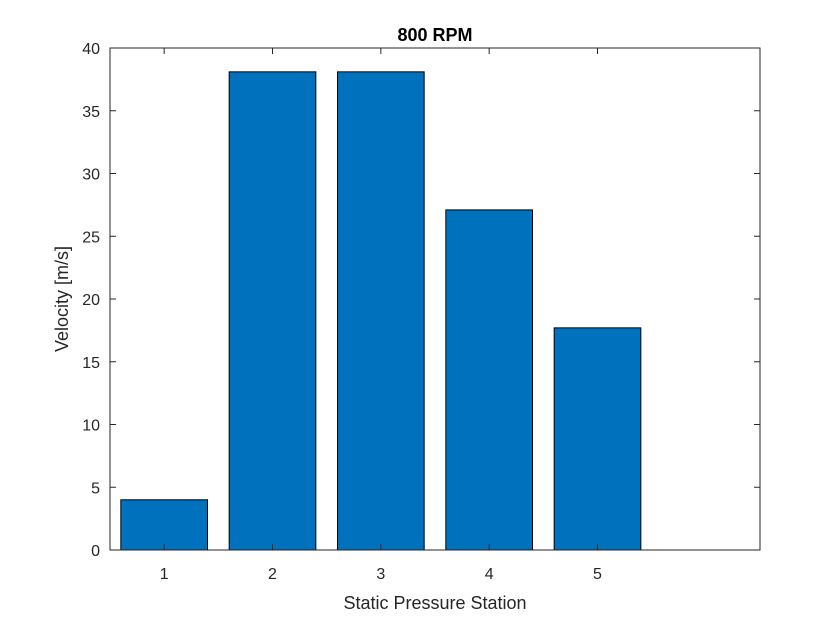  What do you see at coordinates (91, 363) in the screenshot?
I see `y-tick-label: 15` at bounding box center [91, 363].